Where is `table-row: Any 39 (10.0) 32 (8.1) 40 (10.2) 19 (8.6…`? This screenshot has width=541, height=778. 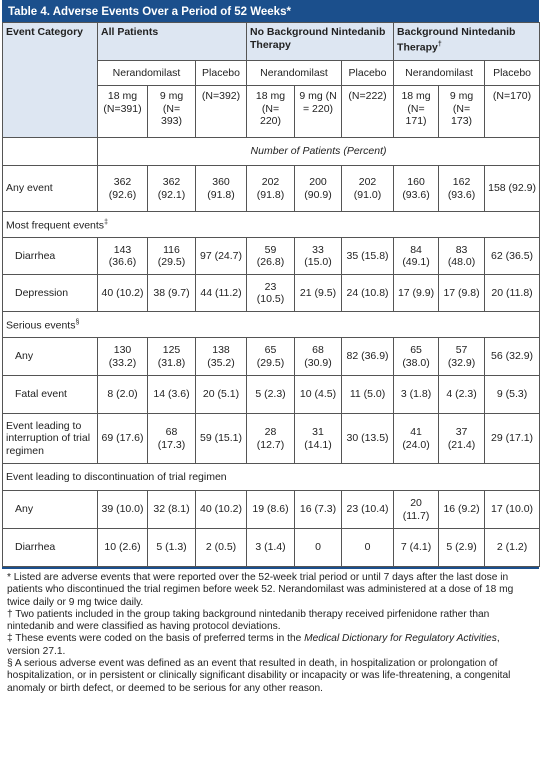 table-row: Any 39 (10.0) 32 (8.1) 40 (10.2) 19 (8.6… is located at coordinates (271, 509).